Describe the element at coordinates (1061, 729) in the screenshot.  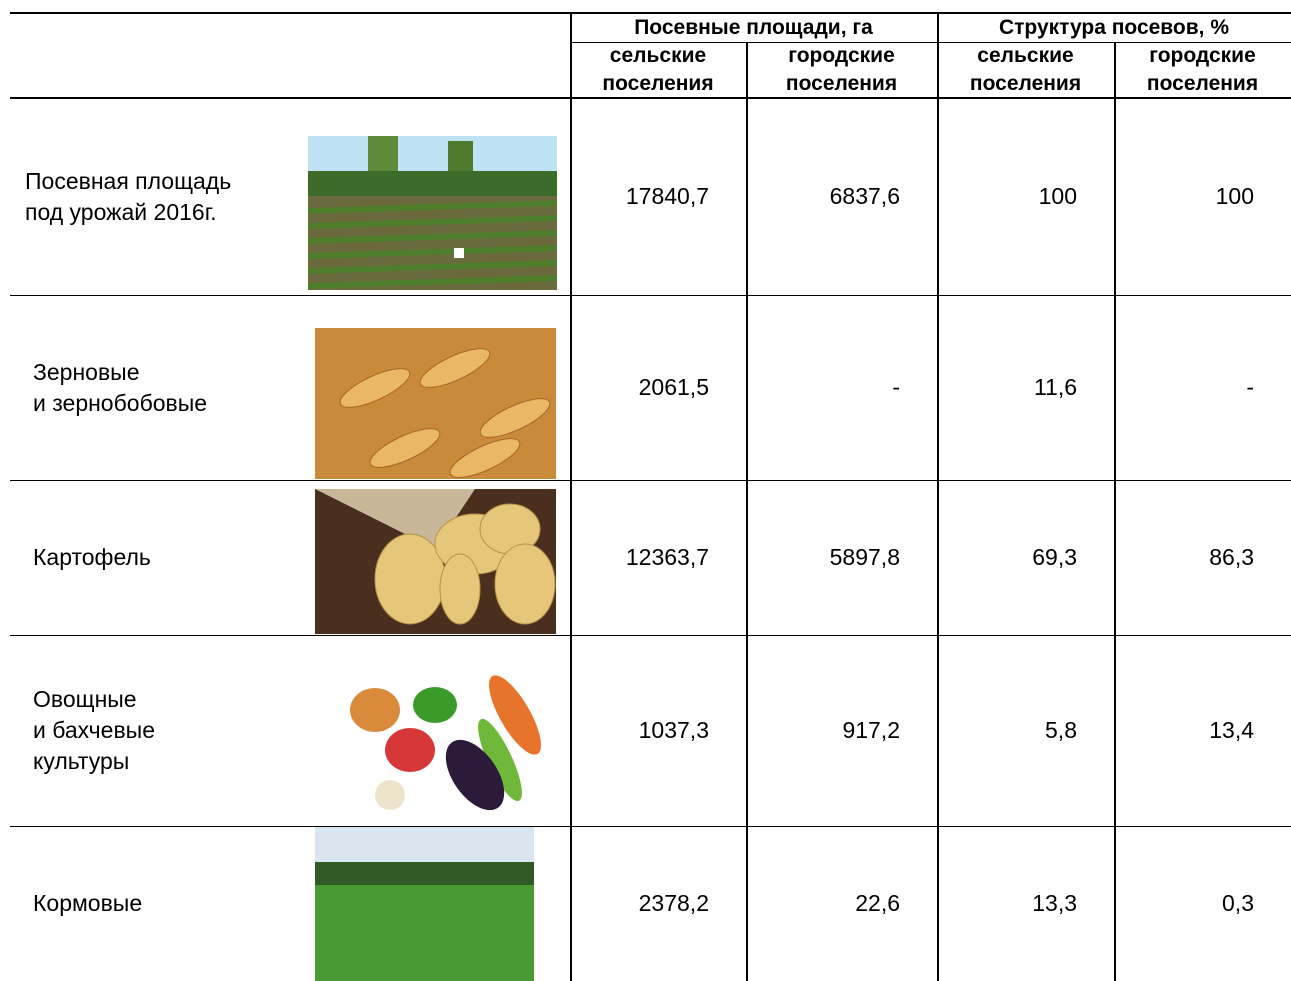
I see `cell-value: 5,8` at that location.